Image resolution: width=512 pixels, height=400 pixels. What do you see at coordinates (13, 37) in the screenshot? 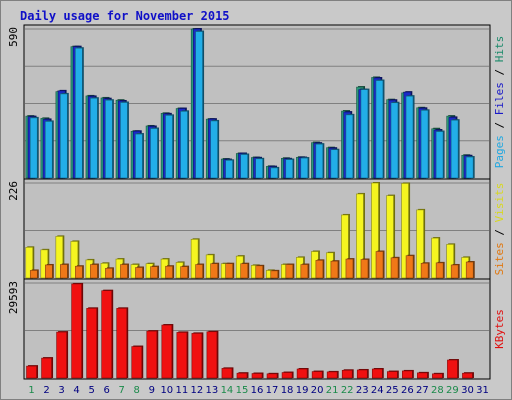
I see `panel-pages-max-label: 590` at bounding box center [13, 37].